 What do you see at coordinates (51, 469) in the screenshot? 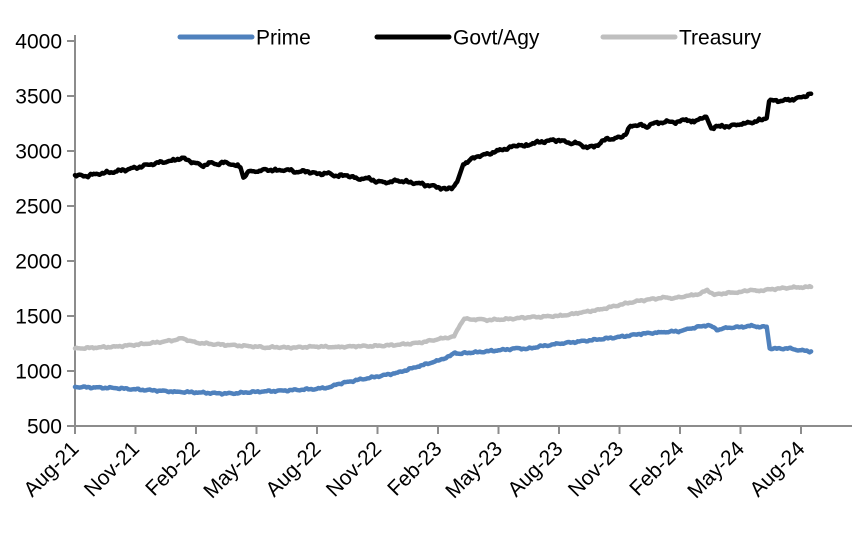
I see `x-tick-label: Aug-21` at bounding box center [51, 469].